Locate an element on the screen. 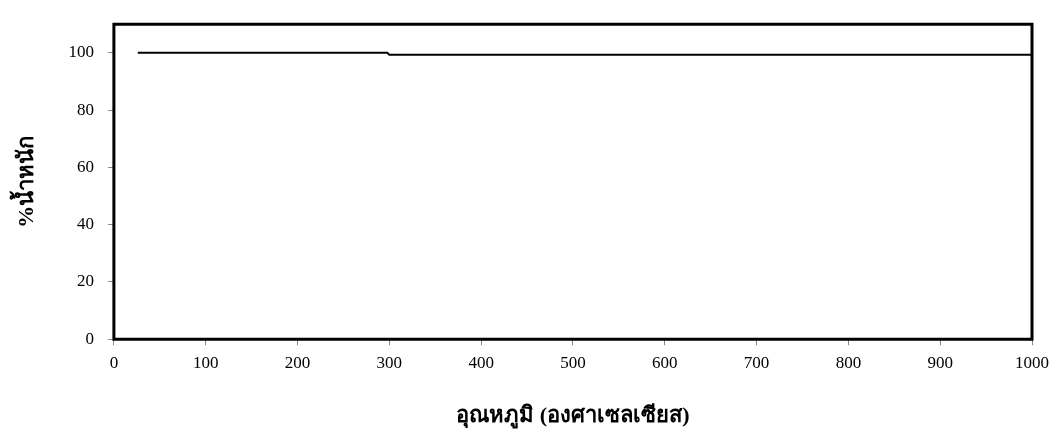  y-tick-label: 80 is located at coordinates (85, 109).